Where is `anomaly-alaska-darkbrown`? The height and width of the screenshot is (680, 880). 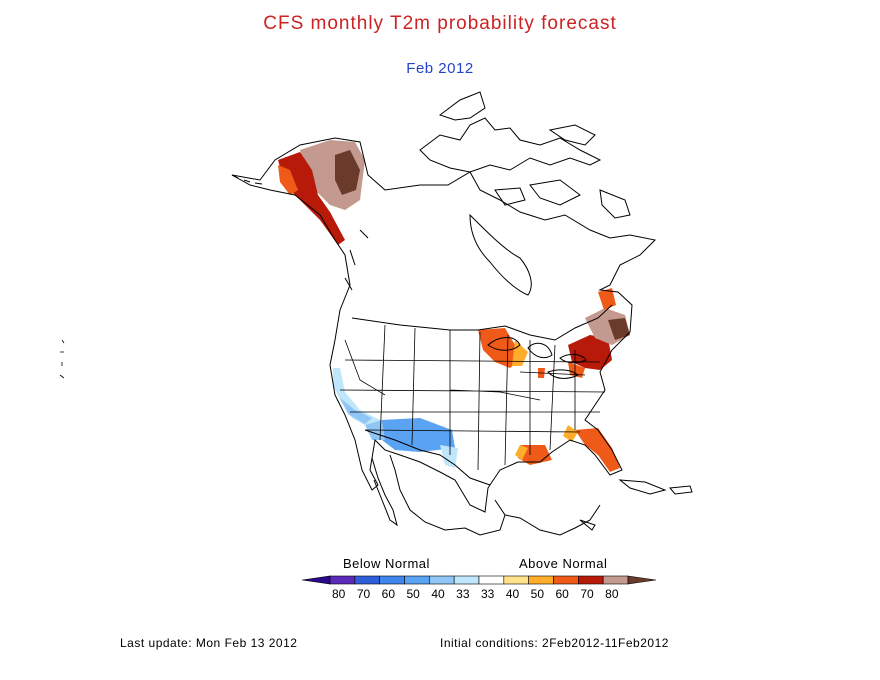
anomaly-alaska-darkbrown is located at coordinates (347, 172).